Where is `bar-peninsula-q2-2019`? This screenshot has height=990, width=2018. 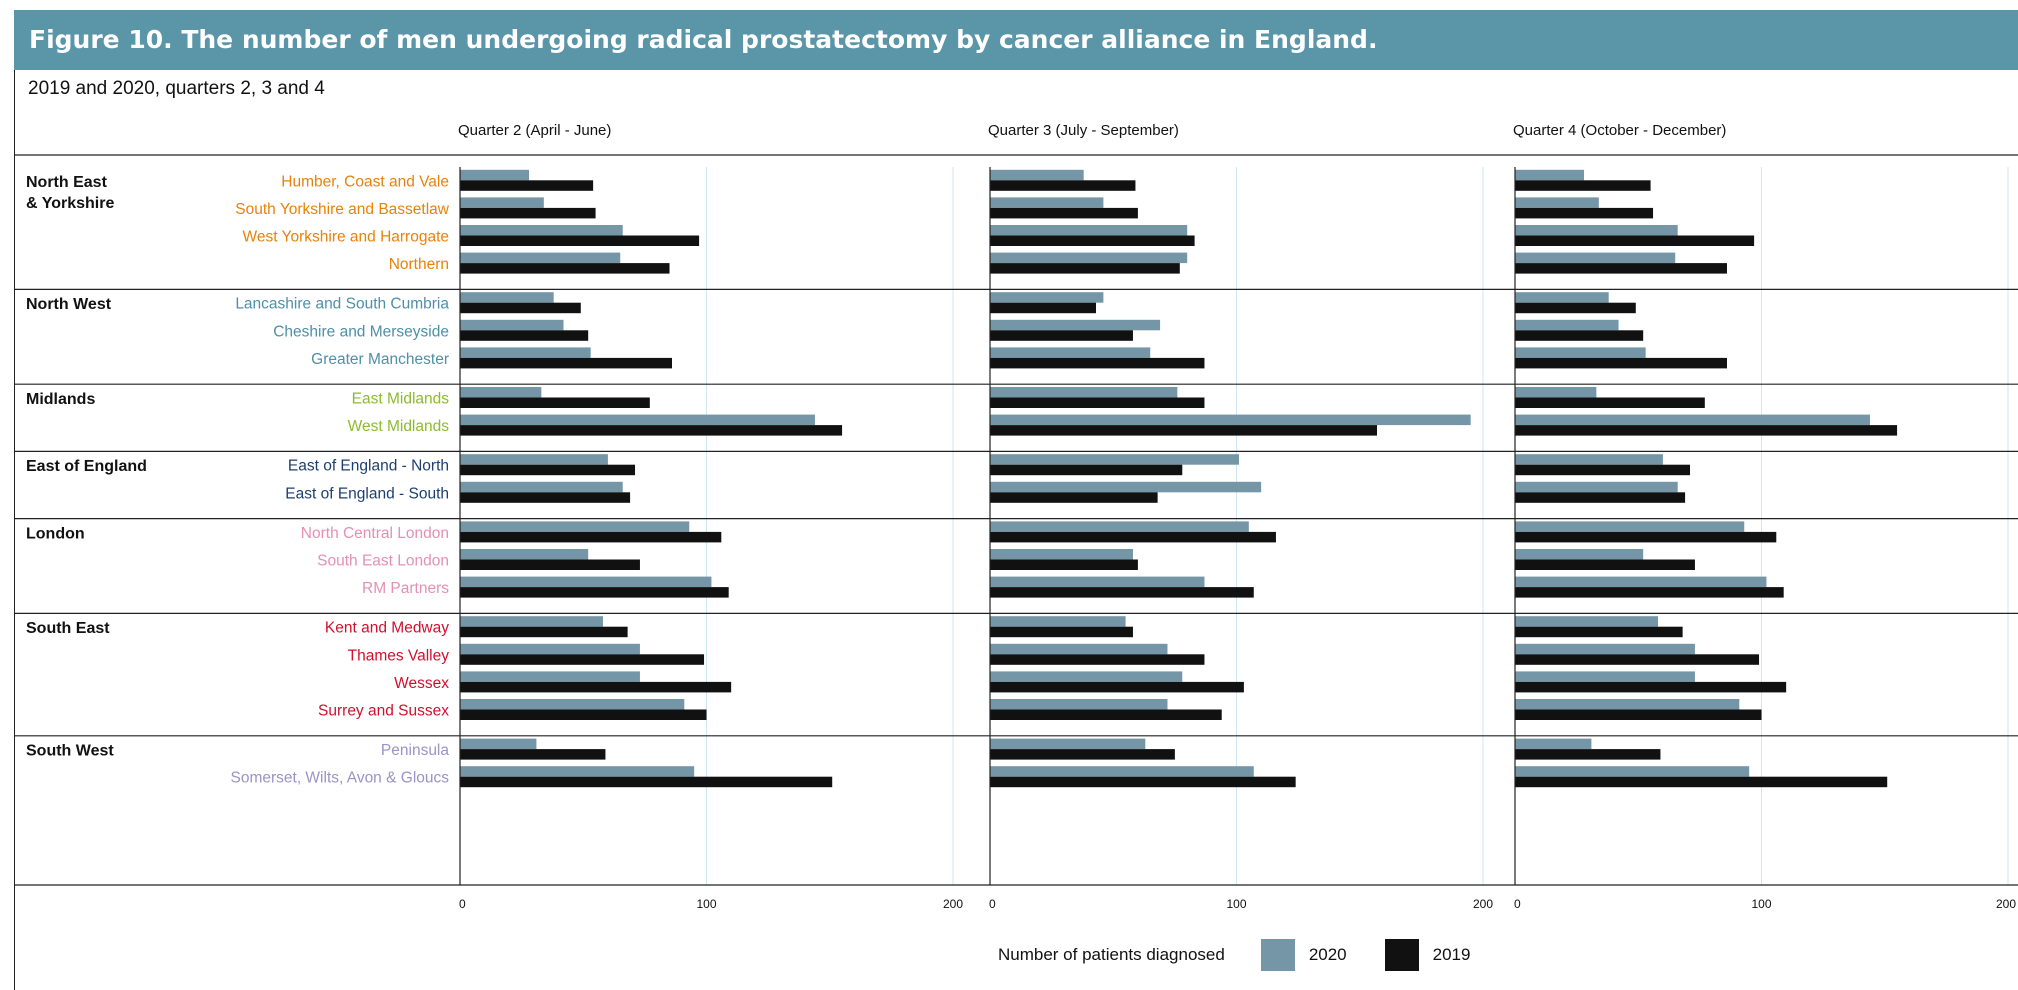 bar-peninsula-q2-2019 is located at coordinates (533, 754).